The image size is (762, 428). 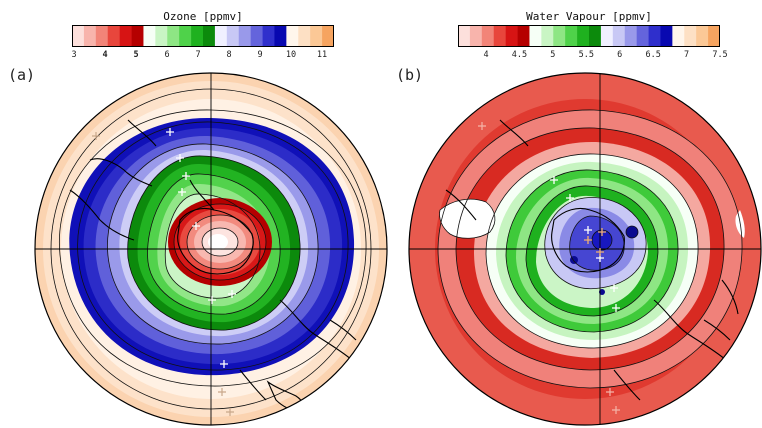 I want to click on ozone-colorbar-tick-label: 4, so click(x=105, y=55).